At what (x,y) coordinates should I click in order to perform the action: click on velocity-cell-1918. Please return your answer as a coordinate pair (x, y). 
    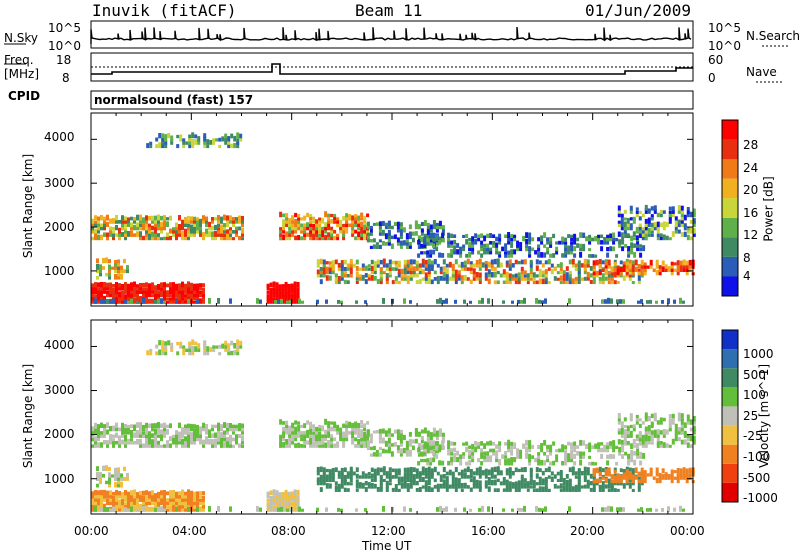
    Looking at the image, I should click on (638, 510).